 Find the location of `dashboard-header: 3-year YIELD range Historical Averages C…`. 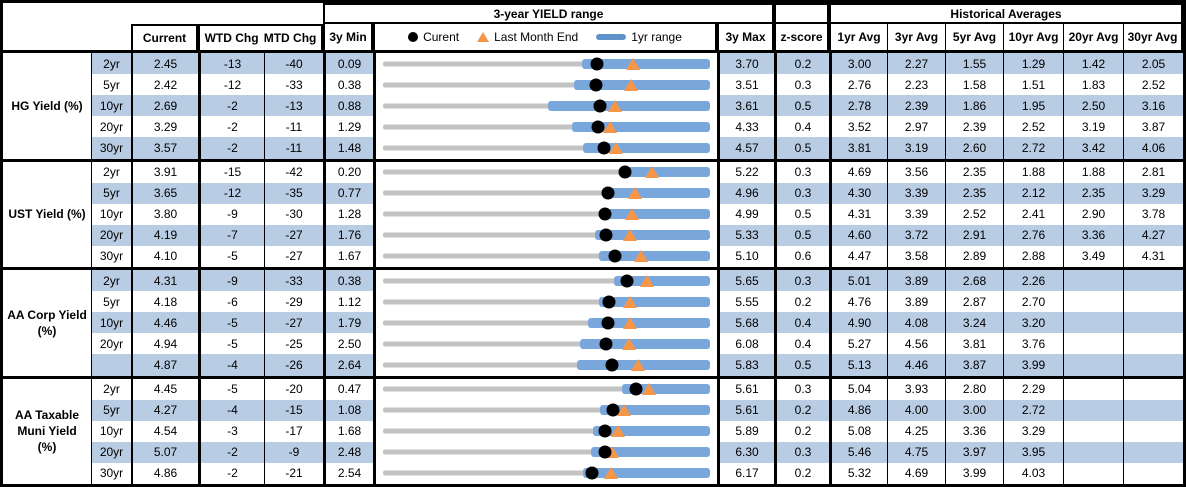

dashboard-header: 3-year YIELD range Historical Averages C… is located at coordinates (593, 28).